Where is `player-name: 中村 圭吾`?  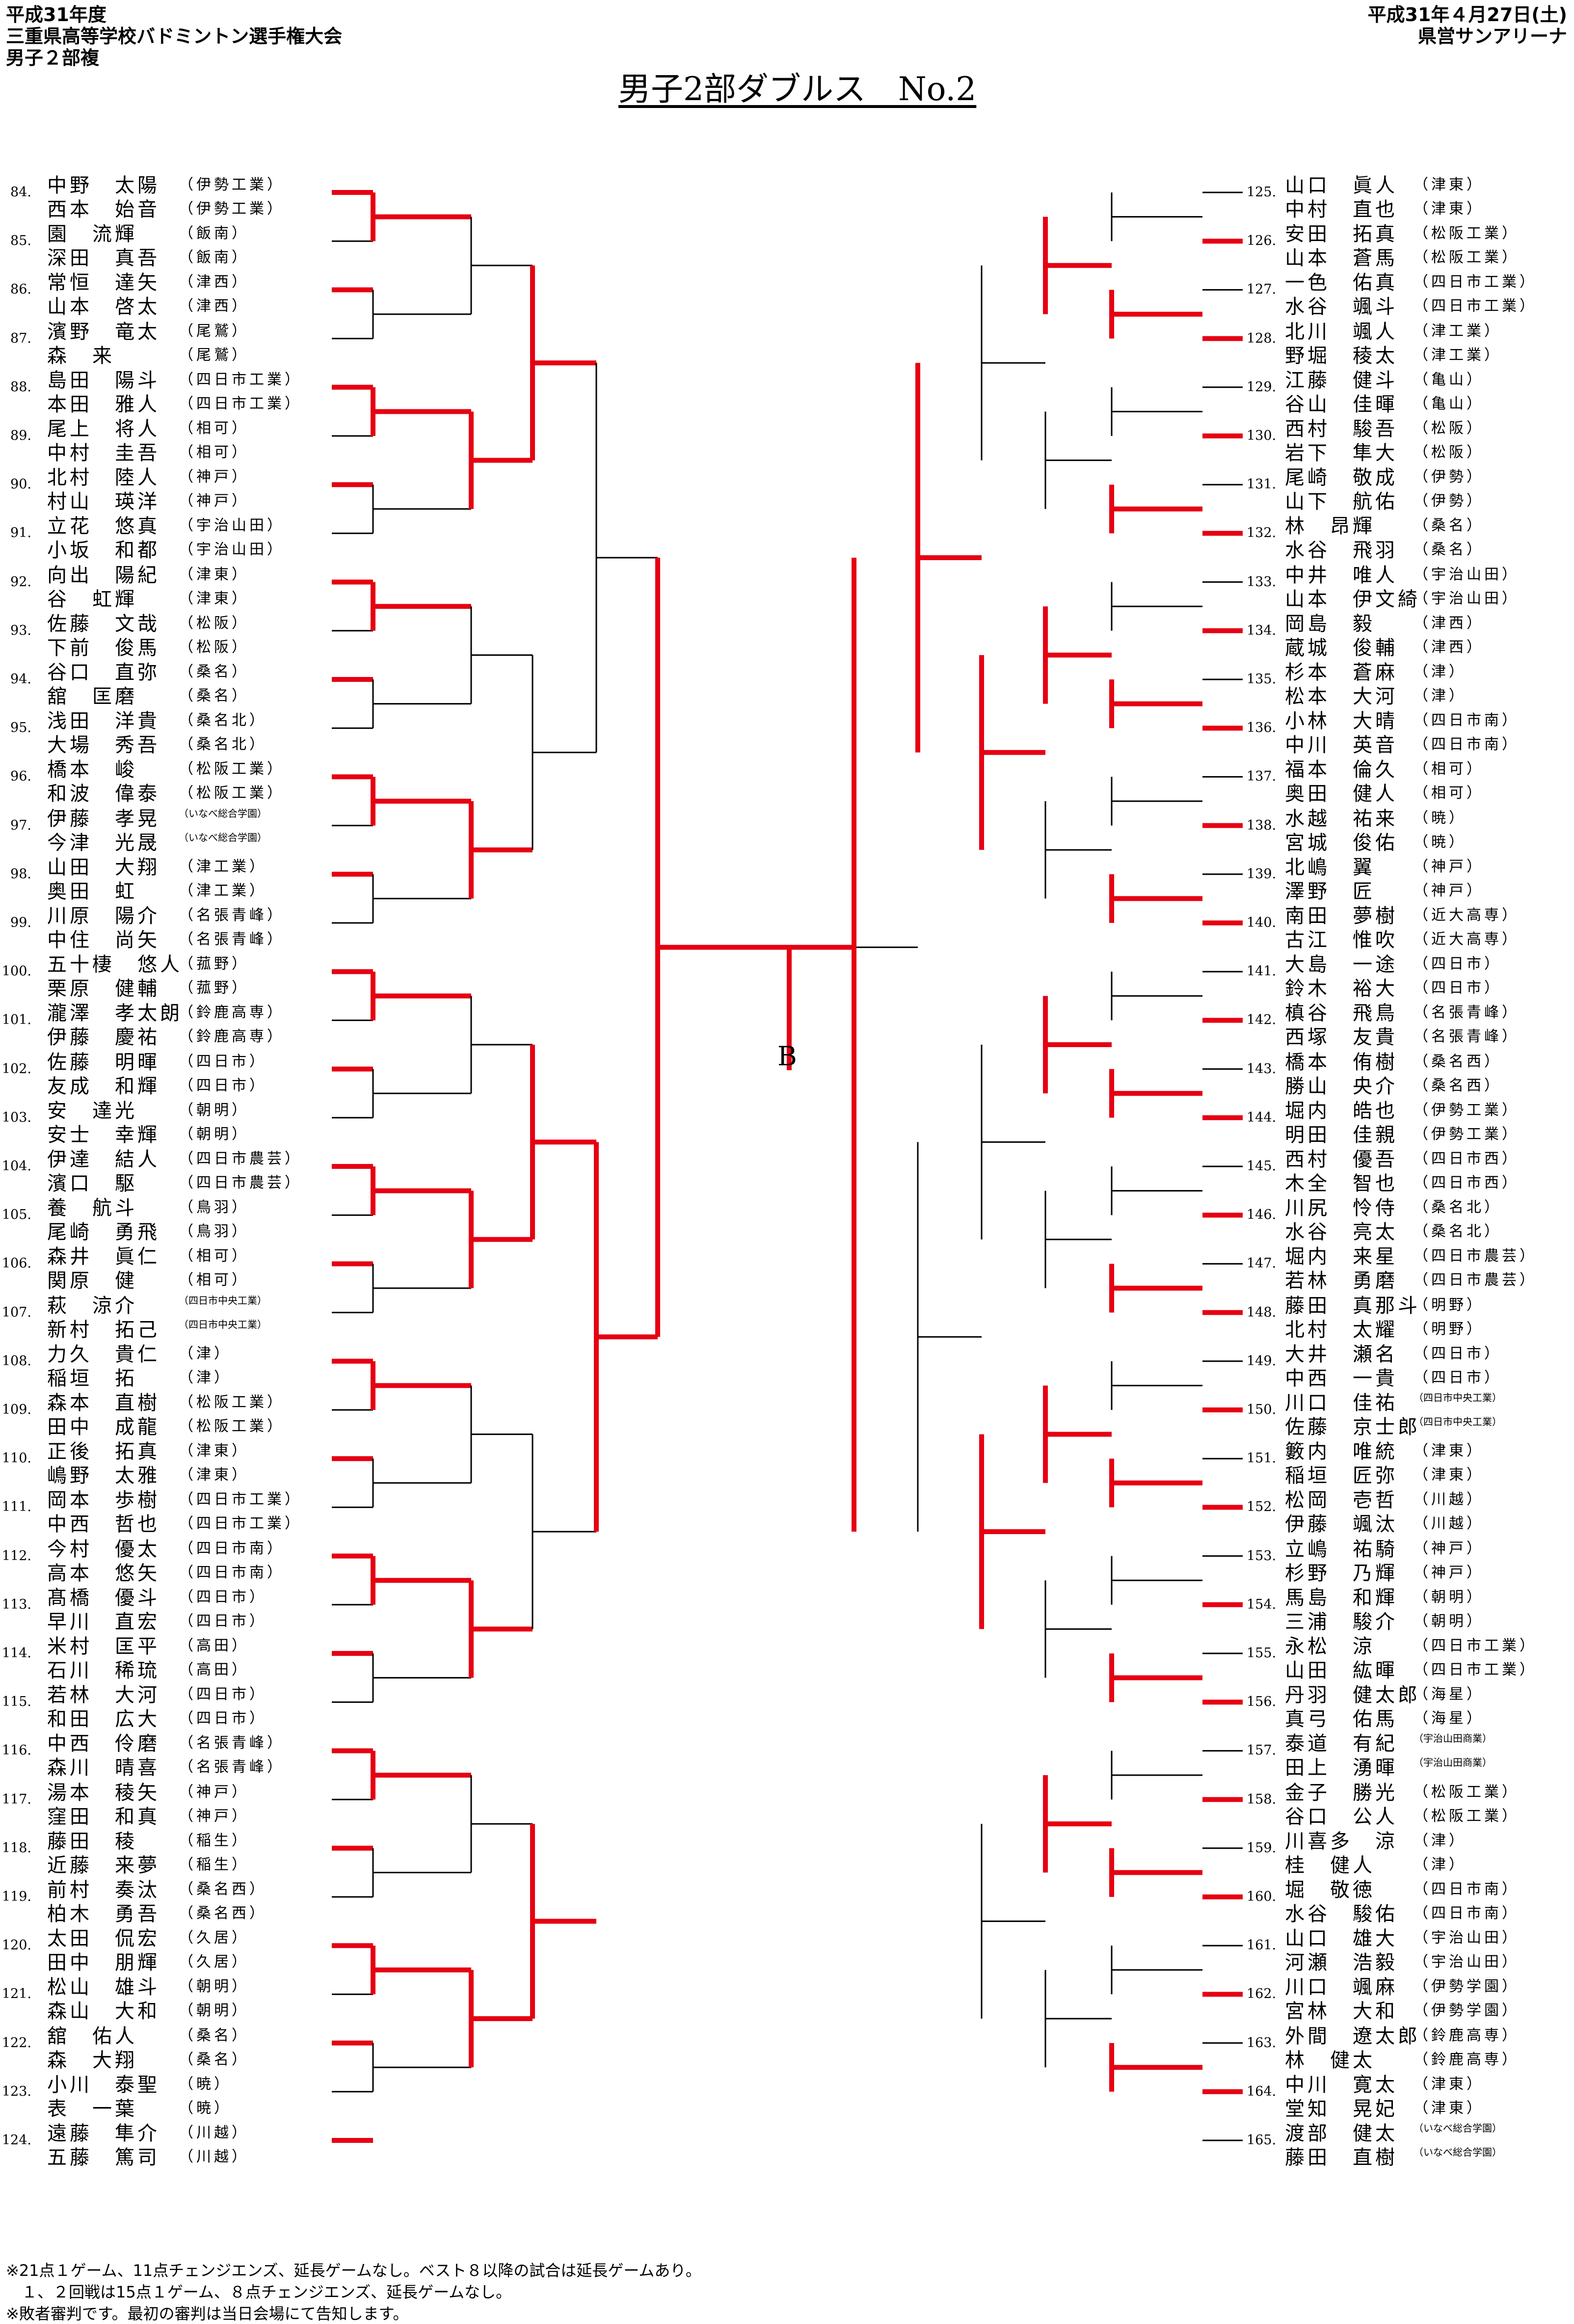
player-name: 中村 圭吾 is located at coordinates (104, 453).